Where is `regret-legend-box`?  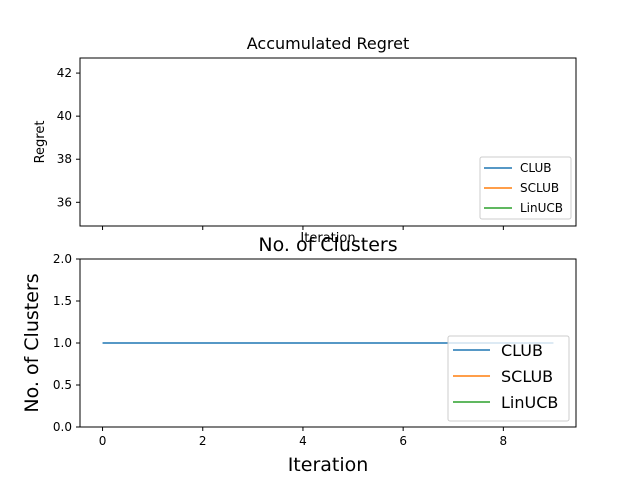
regret-legend-box is located at coordinates (525, 188).